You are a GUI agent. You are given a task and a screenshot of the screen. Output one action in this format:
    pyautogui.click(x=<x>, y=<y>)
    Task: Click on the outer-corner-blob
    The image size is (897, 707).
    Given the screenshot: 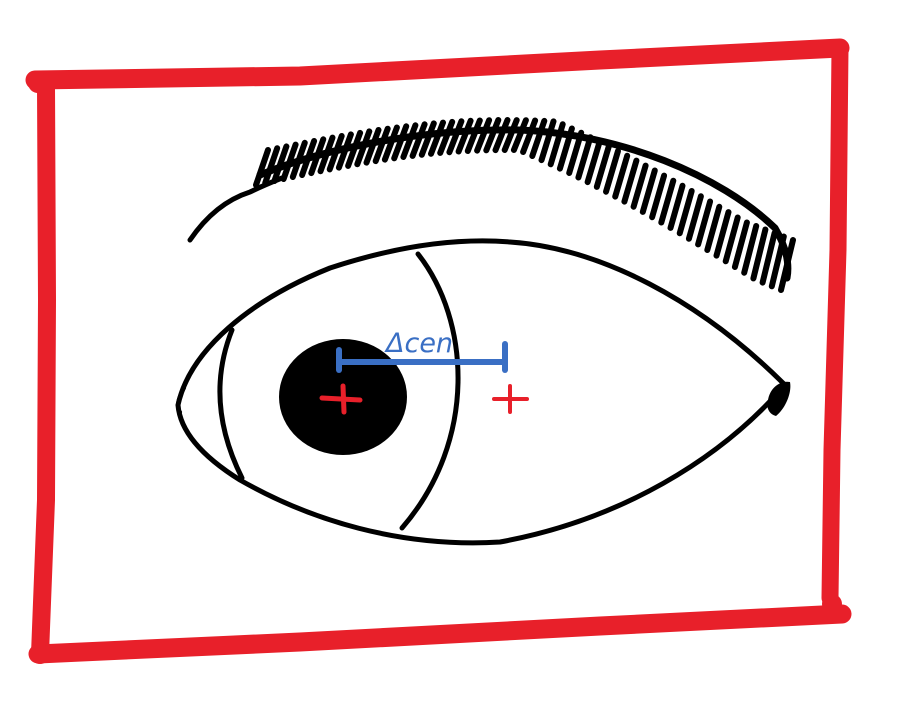 What is the action you would take?
    pyautogui.click(x=779, y=398)
    